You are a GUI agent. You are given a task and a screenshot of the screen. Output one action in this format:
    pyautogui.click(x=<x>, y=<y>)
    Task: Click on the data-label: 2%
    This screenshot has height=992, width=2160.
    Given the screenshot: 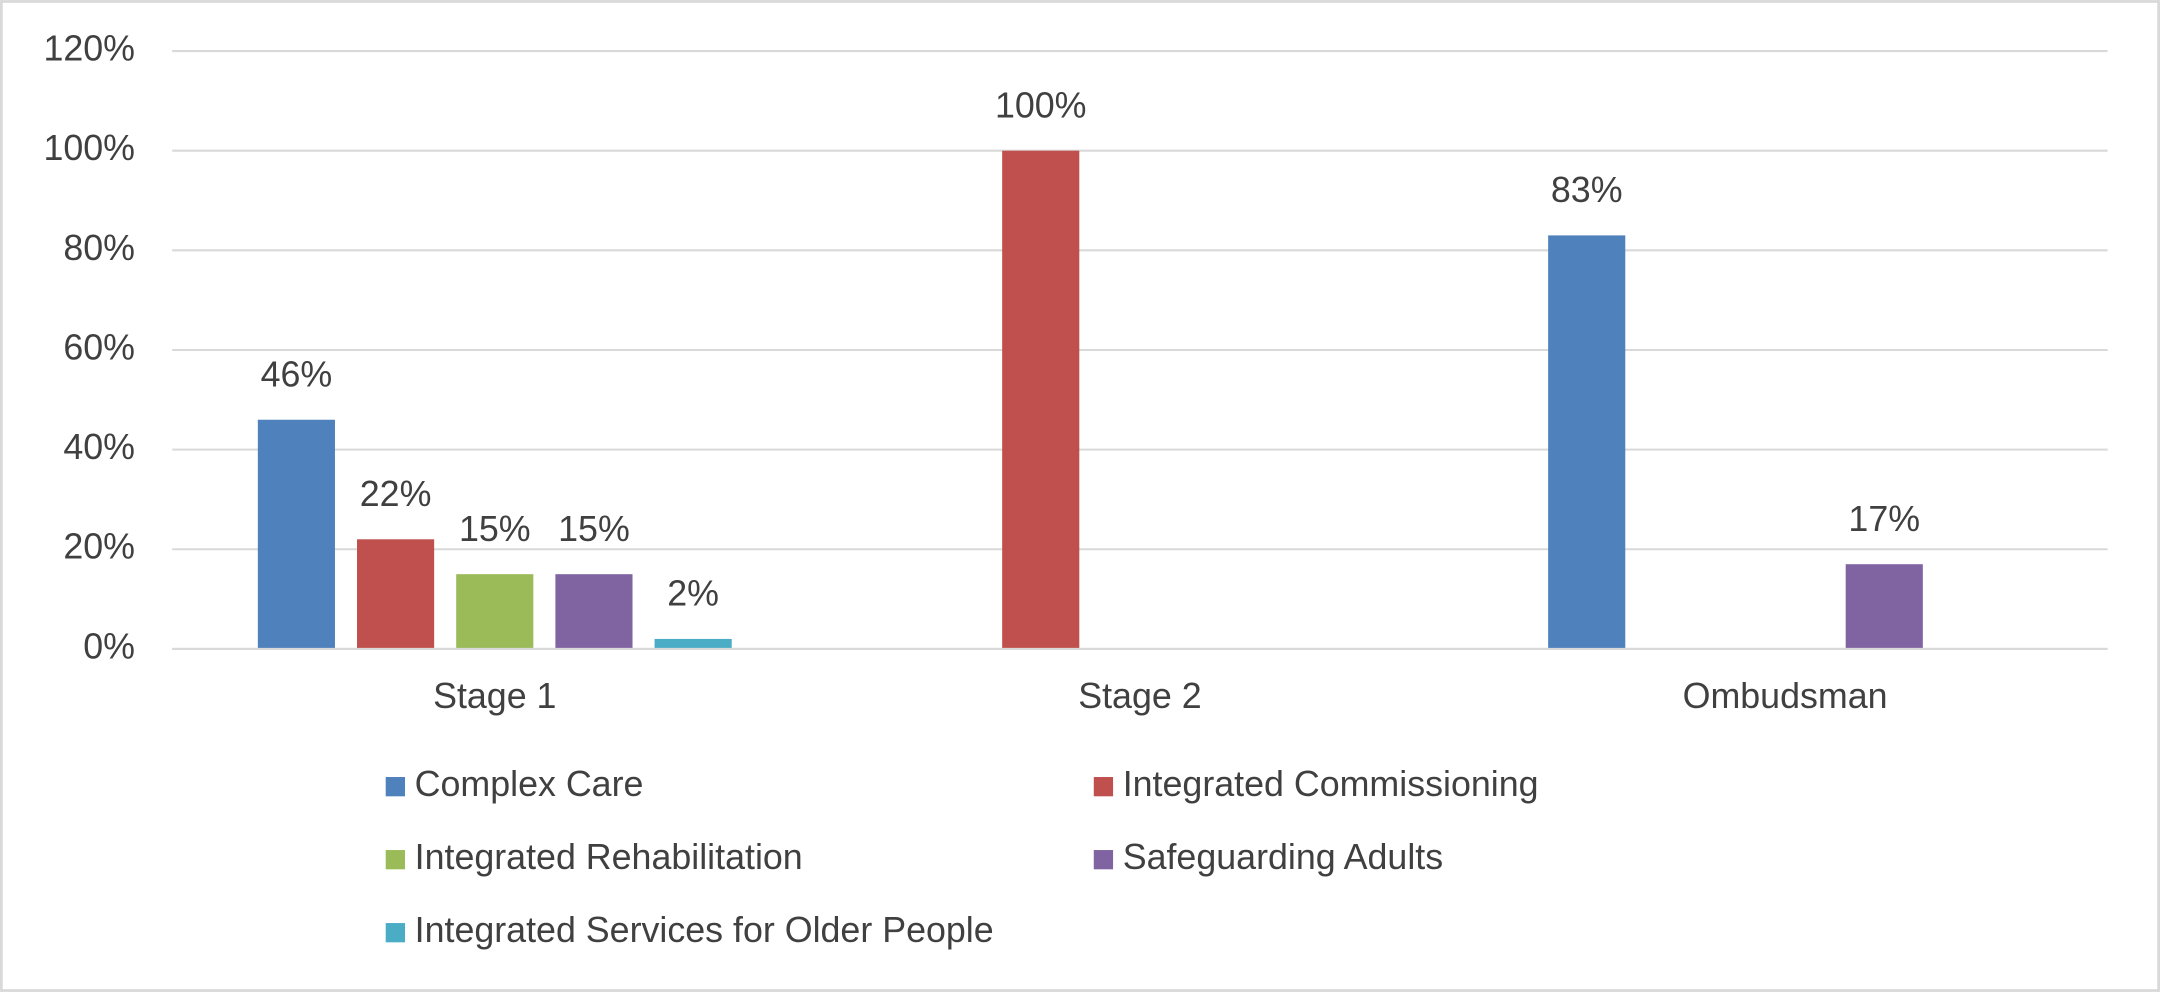 What is the action you would take?
    pyautogui.click(x=693, y=594)
    